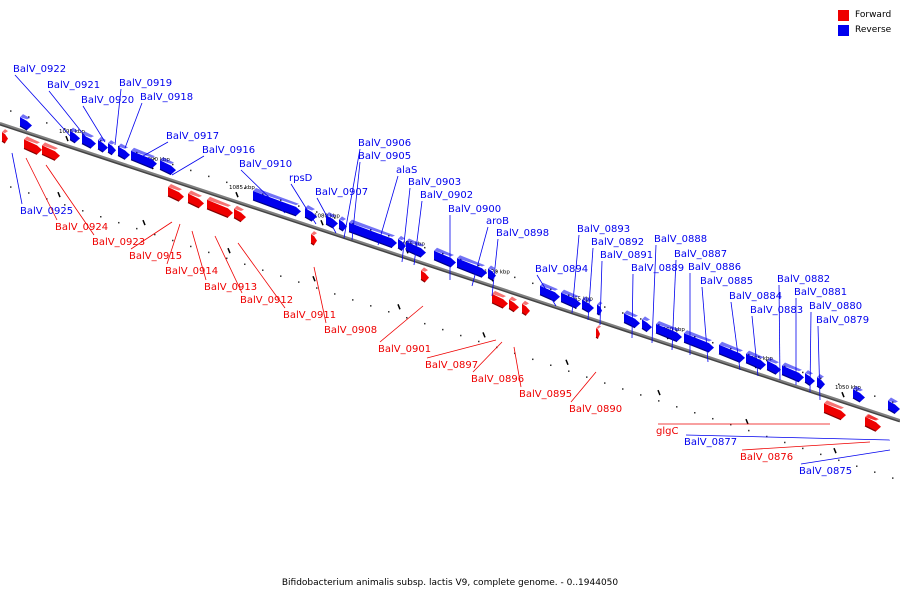 This screenshot has width=900, height=604. I want to click on gene-balv_0890-glyph, so click(834, 410).